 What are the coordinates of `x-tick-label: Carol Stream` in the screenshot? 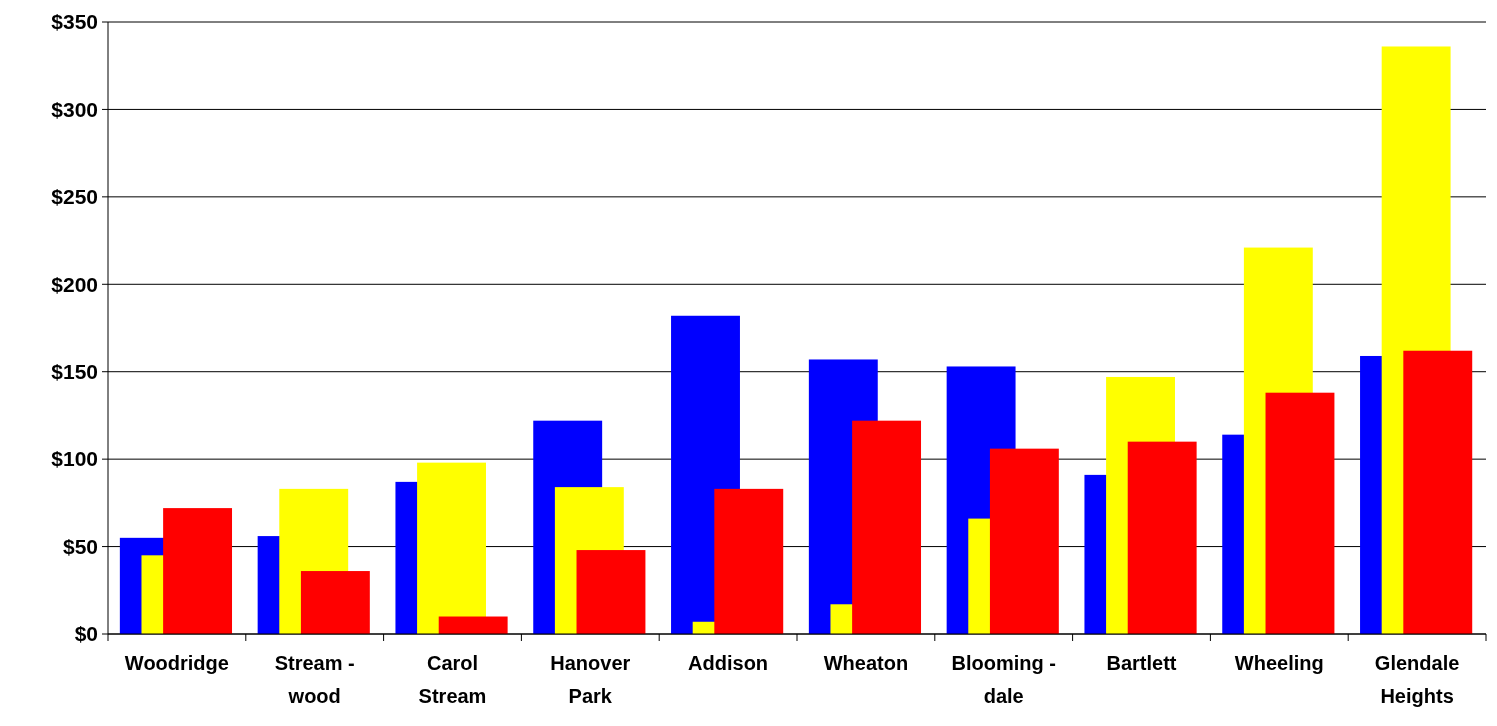 It's located at (452, 679).